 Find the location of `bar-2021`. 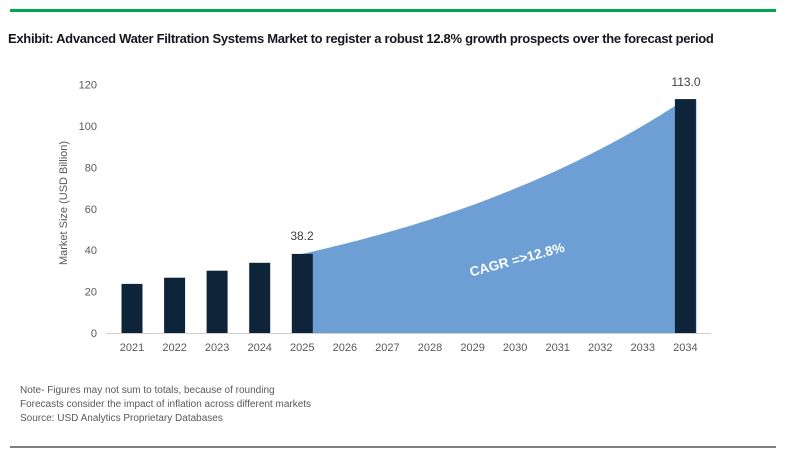

bar-2021 is located at coordinates (132, 308).